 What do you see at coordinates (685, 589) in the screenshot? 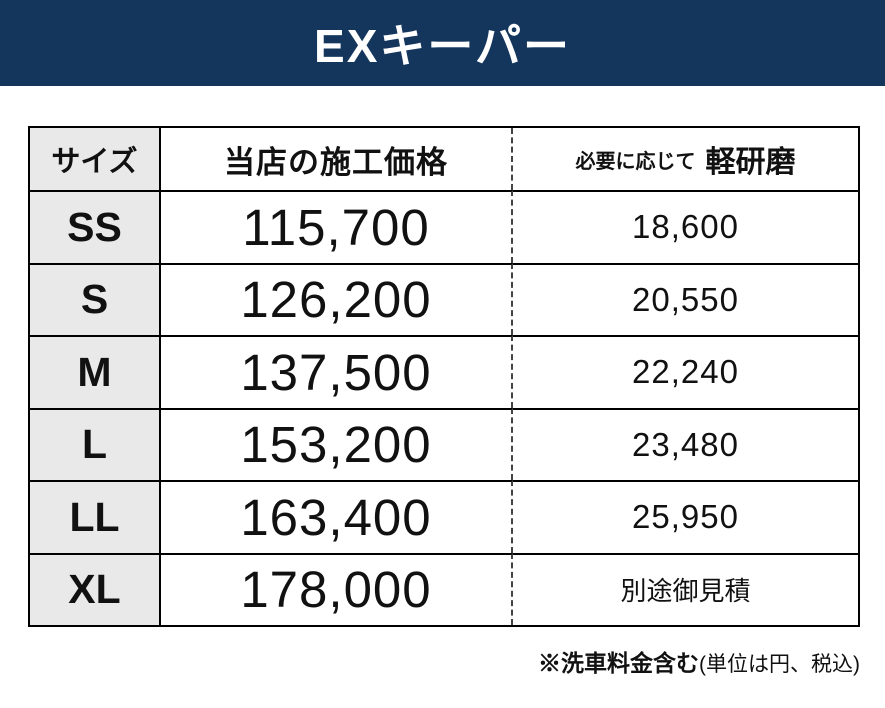
I see `polish-cell: 別途御見積` at bounding box center [685, 589].